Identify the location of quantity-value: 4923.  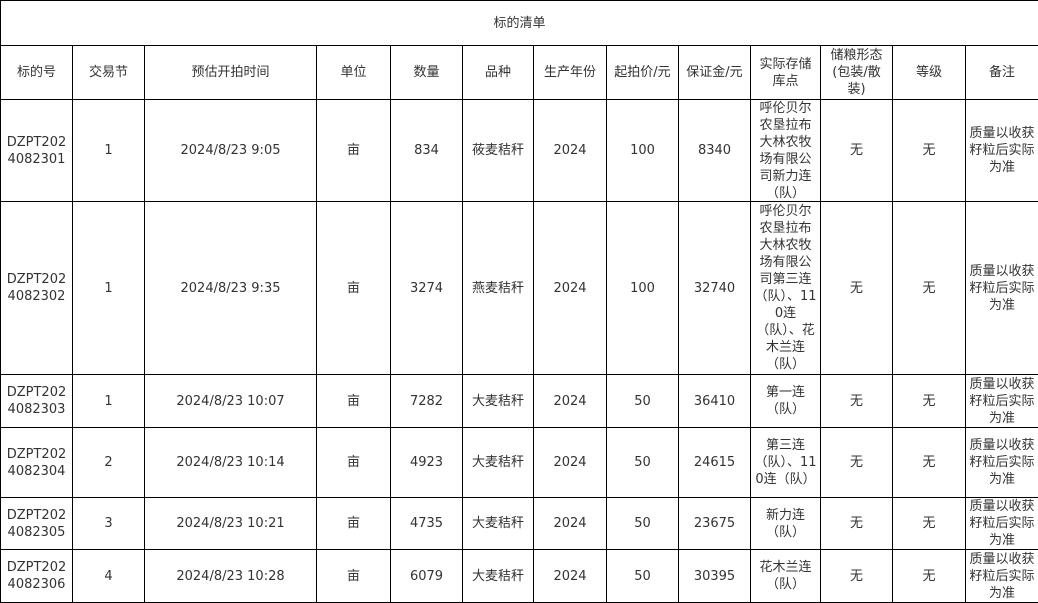
(426, 462).